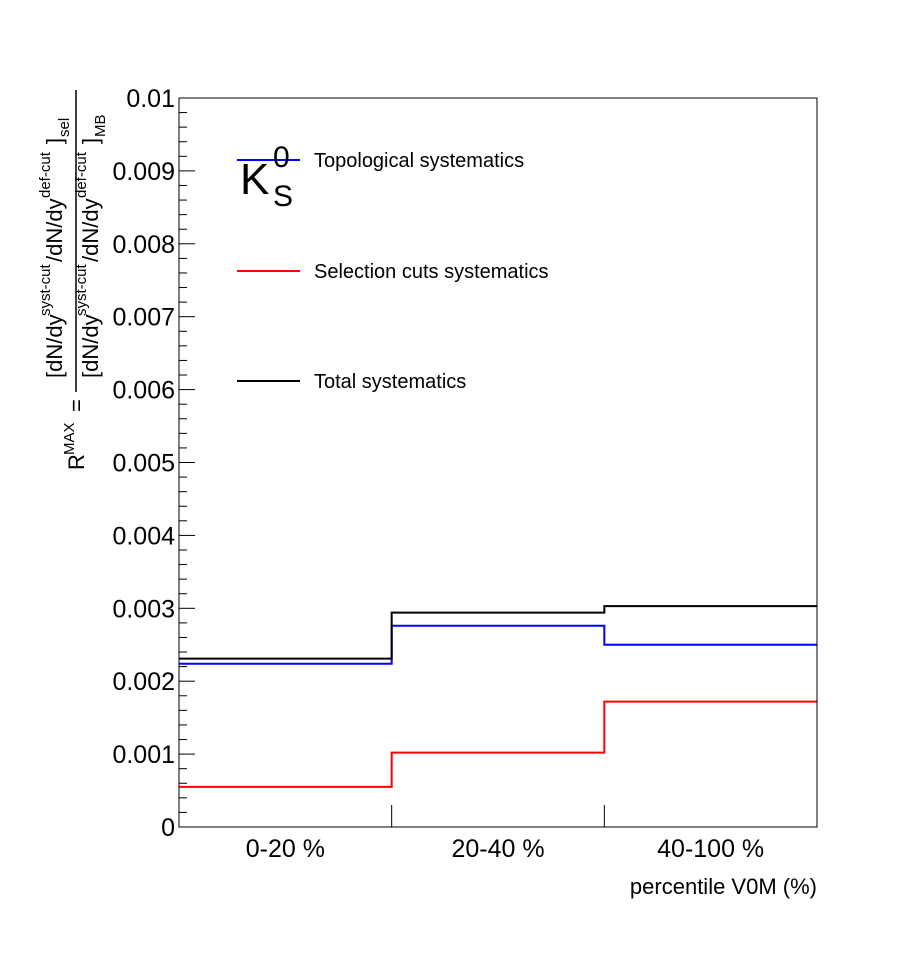 This screenshot has width=898, height=973. Describe the element at coordinates (76, 462) in the screenshot. I see `y-title-lhs-base: R` at that location.